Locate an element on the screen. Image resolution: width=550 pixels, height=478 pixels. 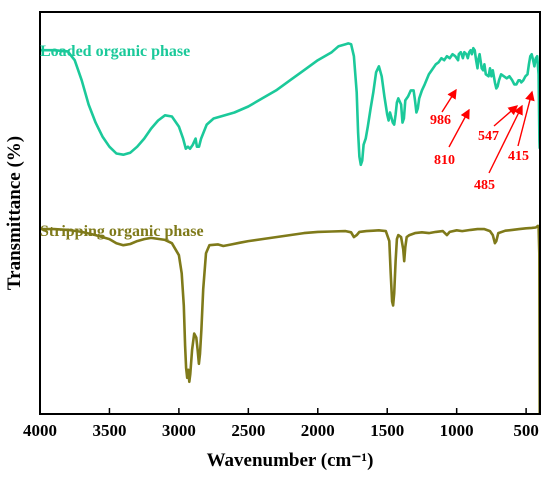
x-tick-label-2000: 2000 is located at coordinates (318, 430).